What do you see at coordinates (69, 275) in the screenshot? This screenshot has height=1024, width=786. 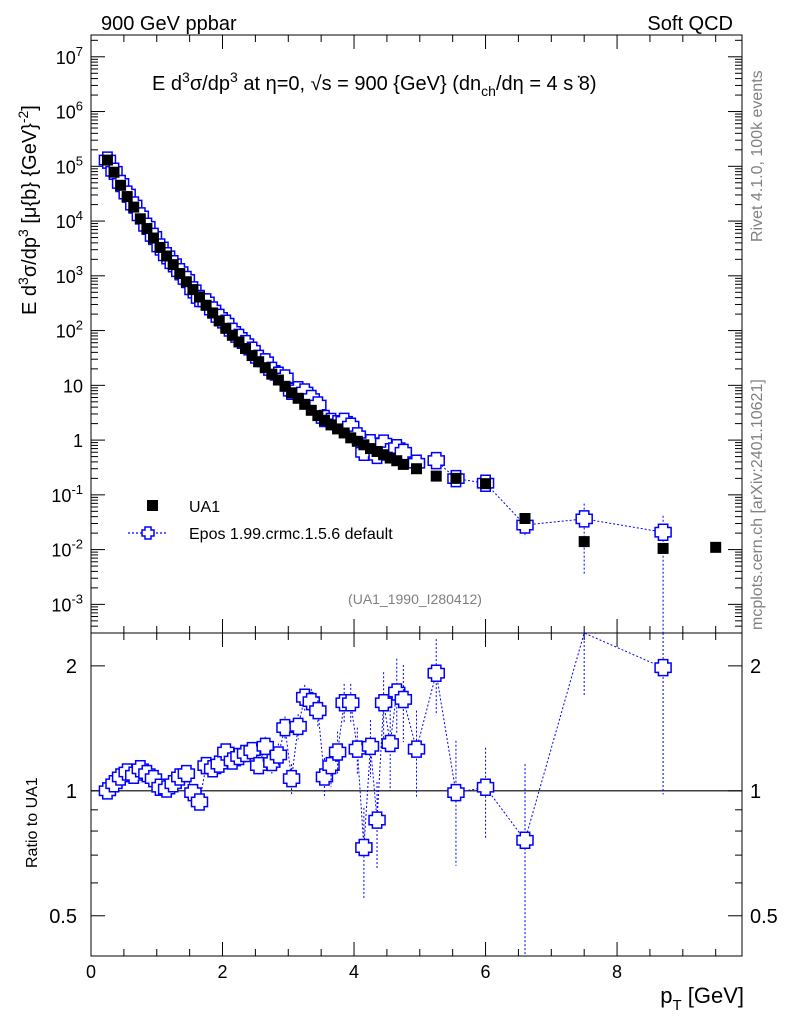 I see `y-tick-label-main: 10³` at bounding box center [69, 275].